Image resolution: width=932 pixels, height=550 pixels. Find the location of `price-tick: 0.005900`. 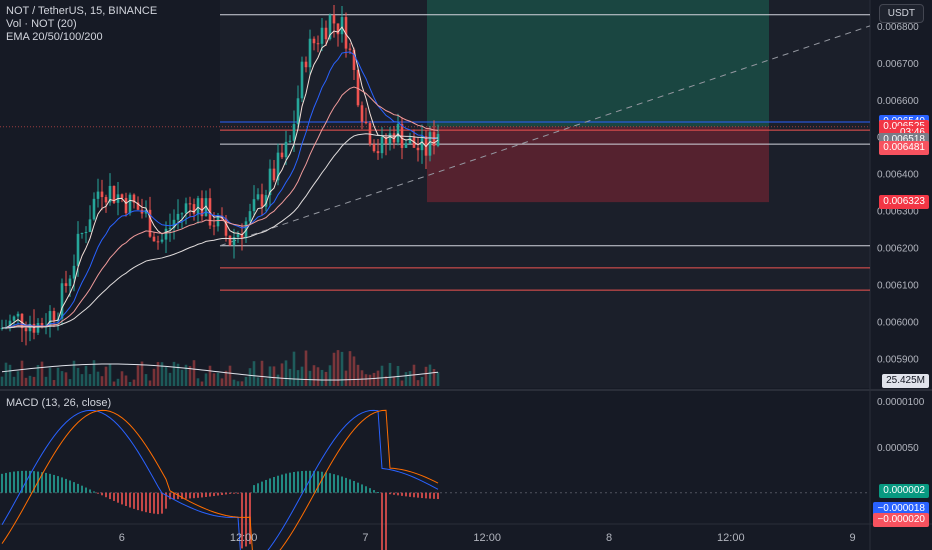

price-tick: 0.005900 is located at coordinates (898, 359).